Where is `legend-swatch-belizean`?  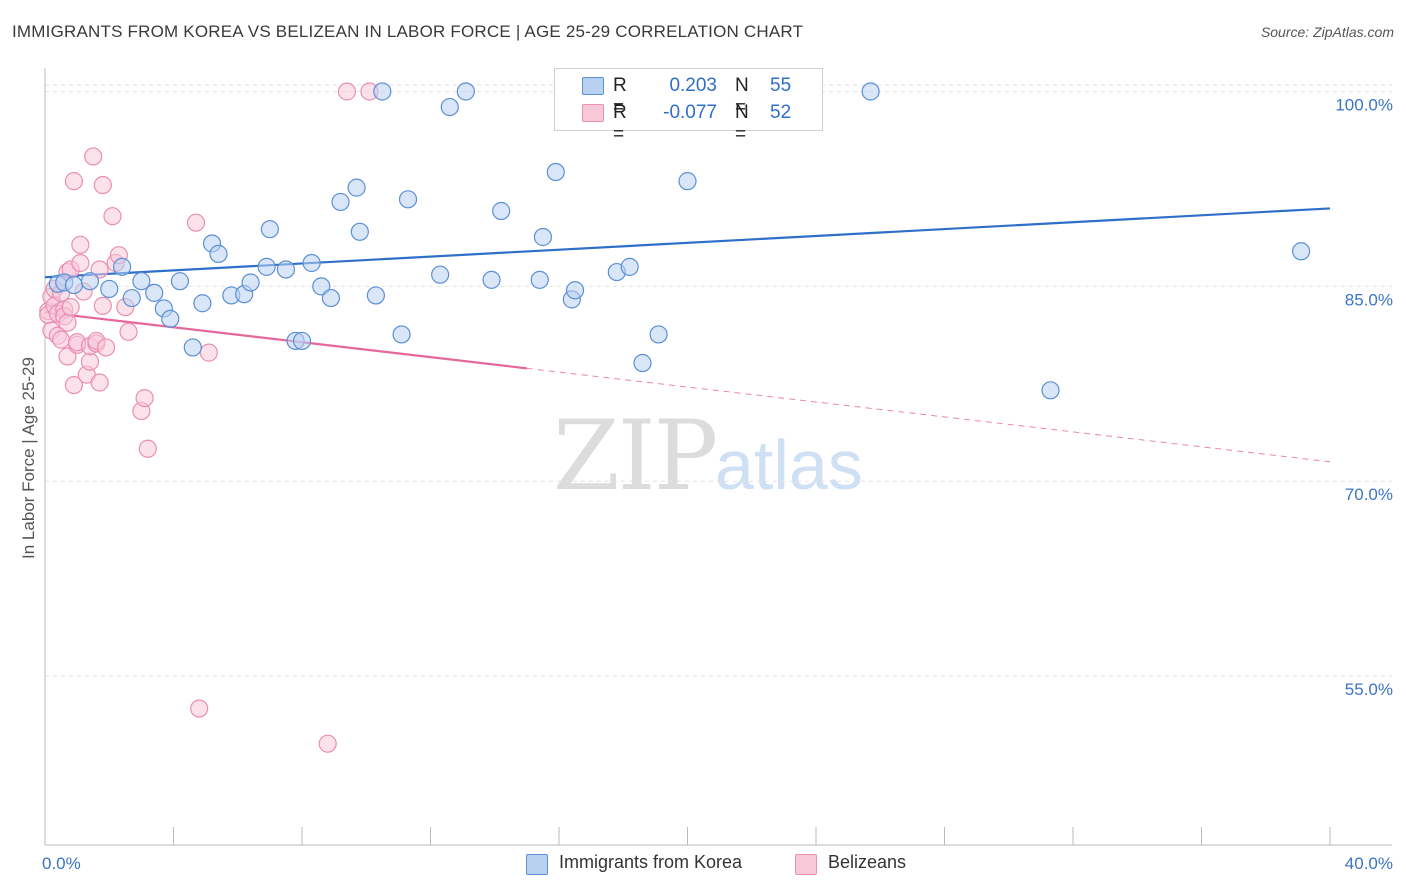 legend-swatch-belizean is located at coordinates (593, 113).